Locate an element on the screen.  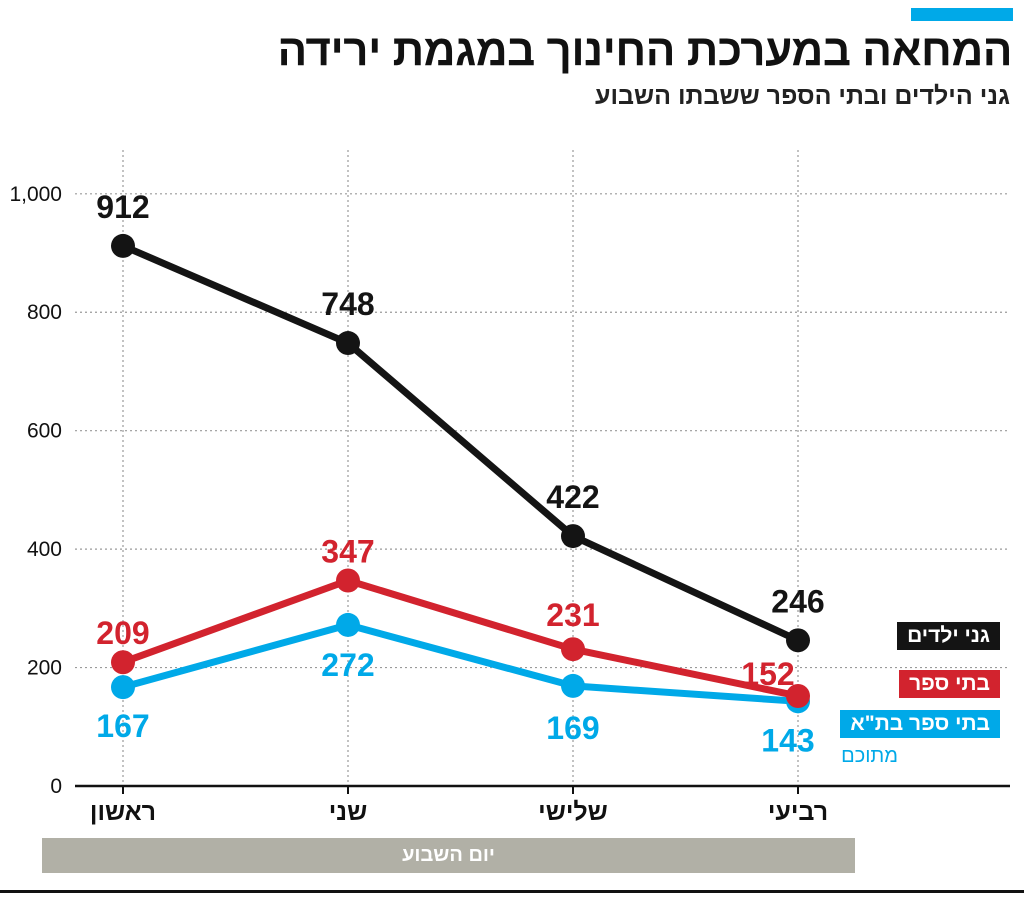
x-tick-label: שני is located at coordinates (348, 812).